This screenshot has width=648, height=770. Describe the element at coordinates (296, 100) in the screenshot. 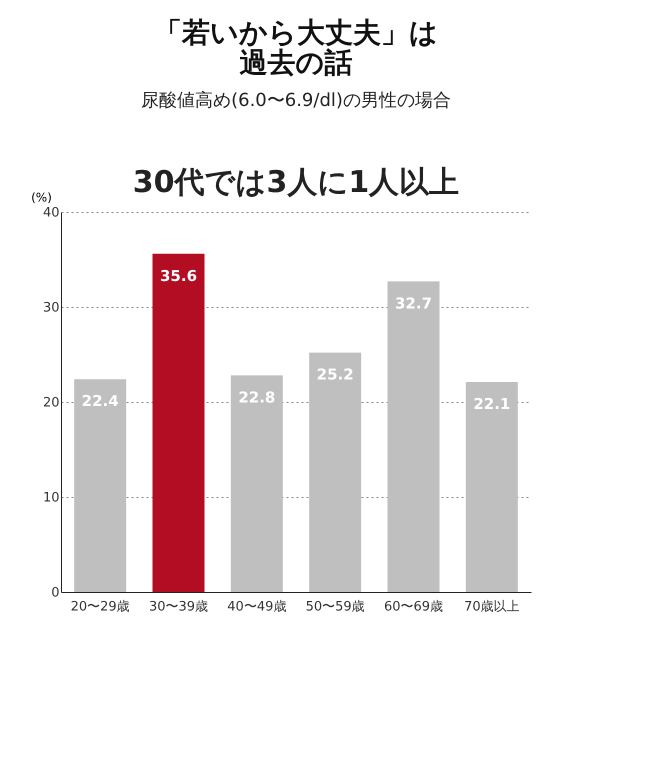

I see `chart-subtitle: 尿酸値高め(6.0〜6.9/dl)の男性の場合` at that location.